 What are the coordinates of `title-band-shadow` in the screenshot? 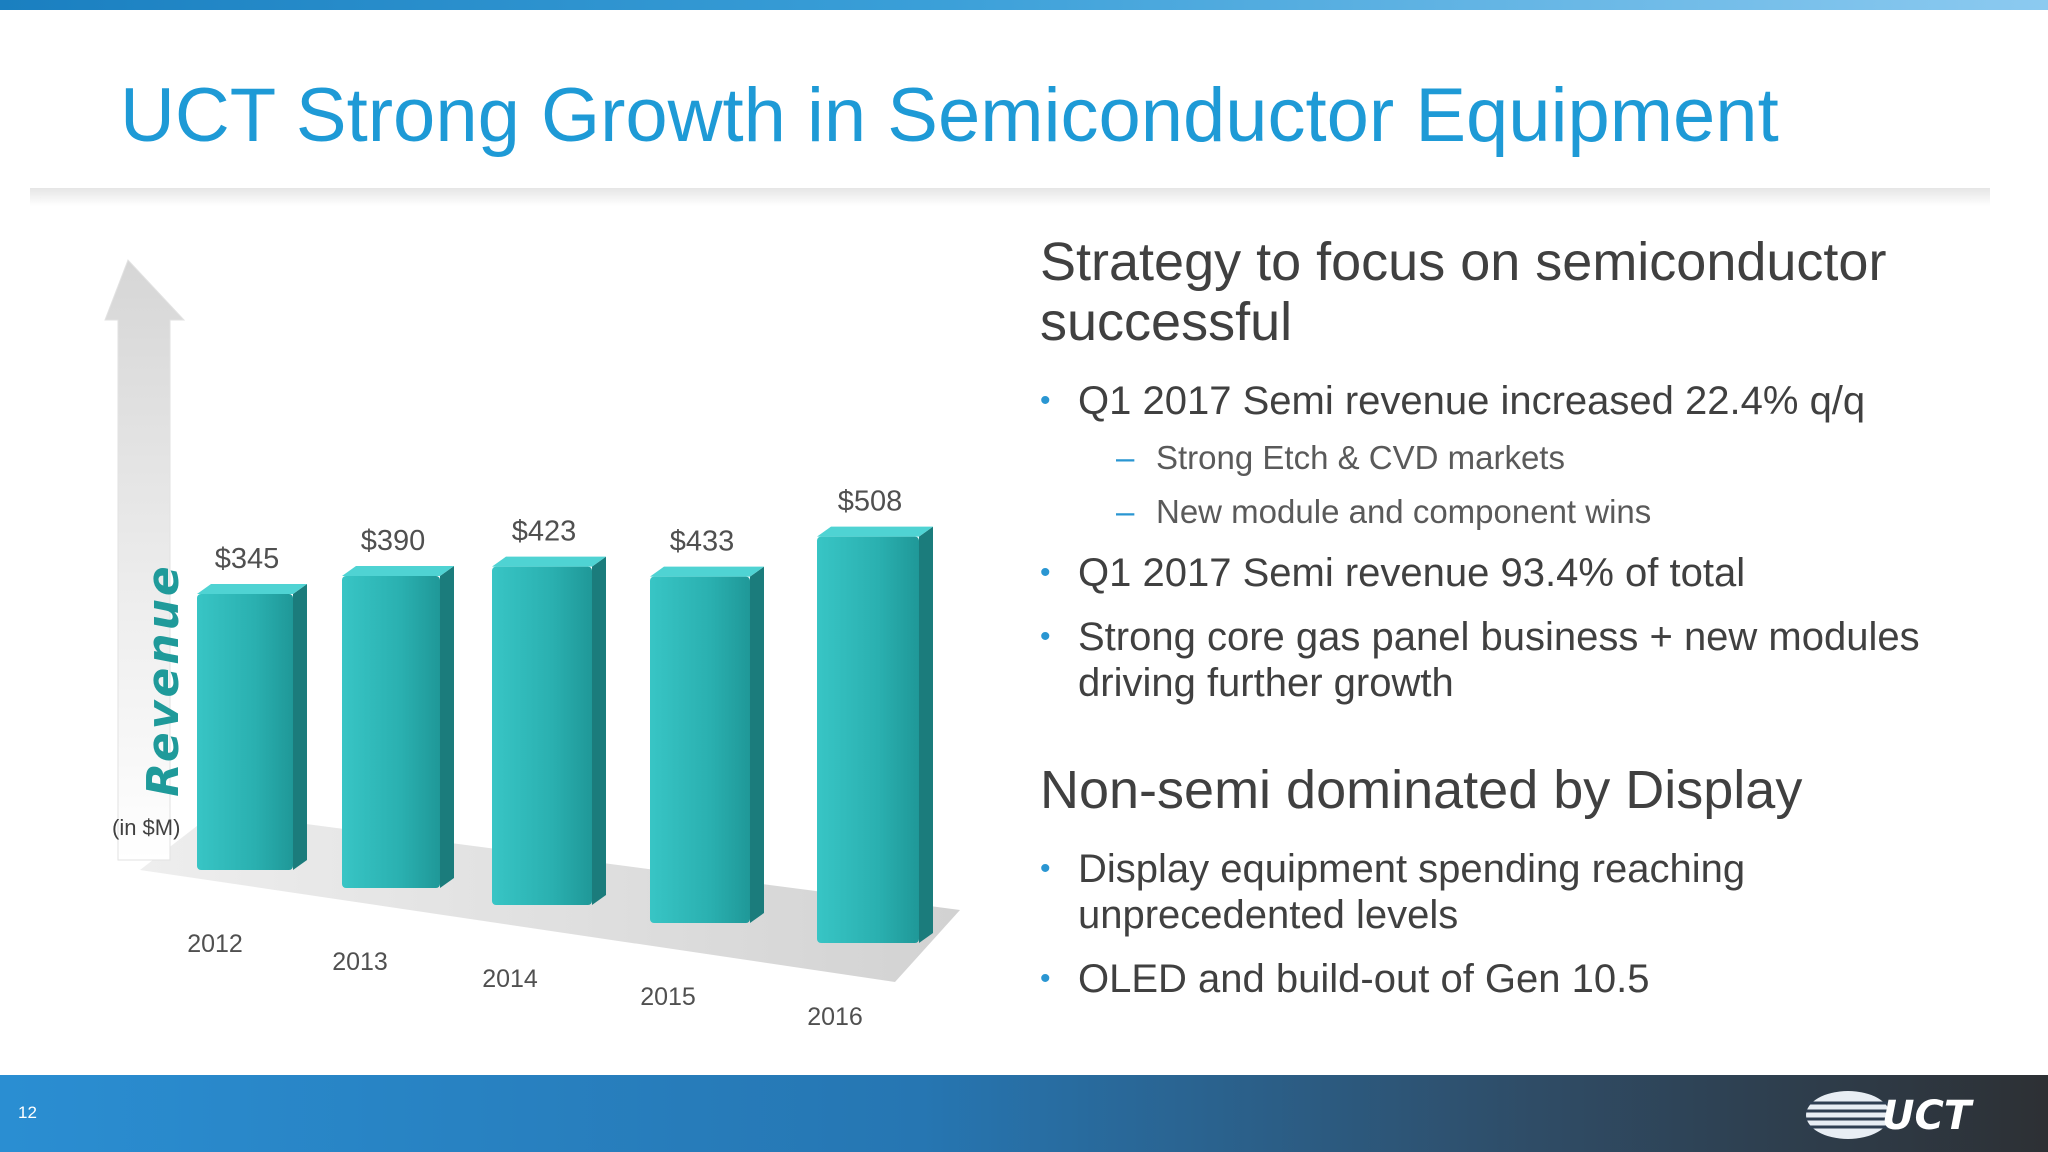 It's located at (1010, 197).